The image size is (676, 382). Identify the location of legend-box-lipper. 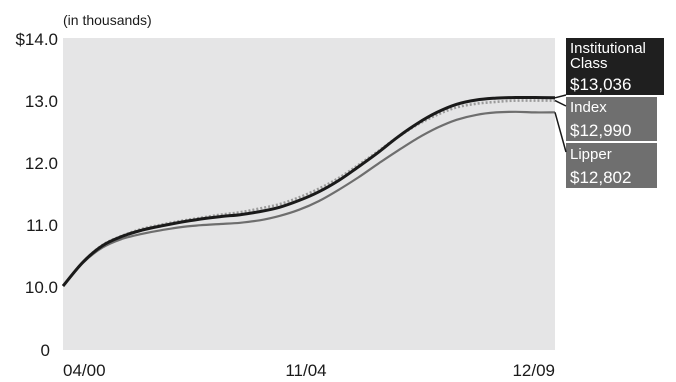
(611, 165).